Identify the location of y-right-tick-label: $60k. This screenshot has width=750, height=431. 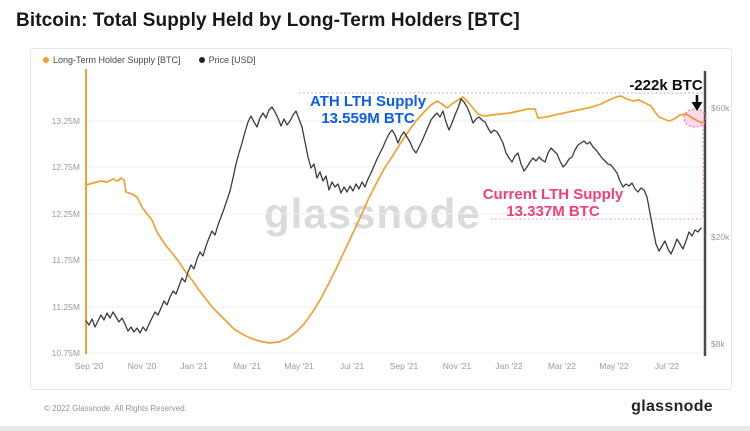
(720, 108).